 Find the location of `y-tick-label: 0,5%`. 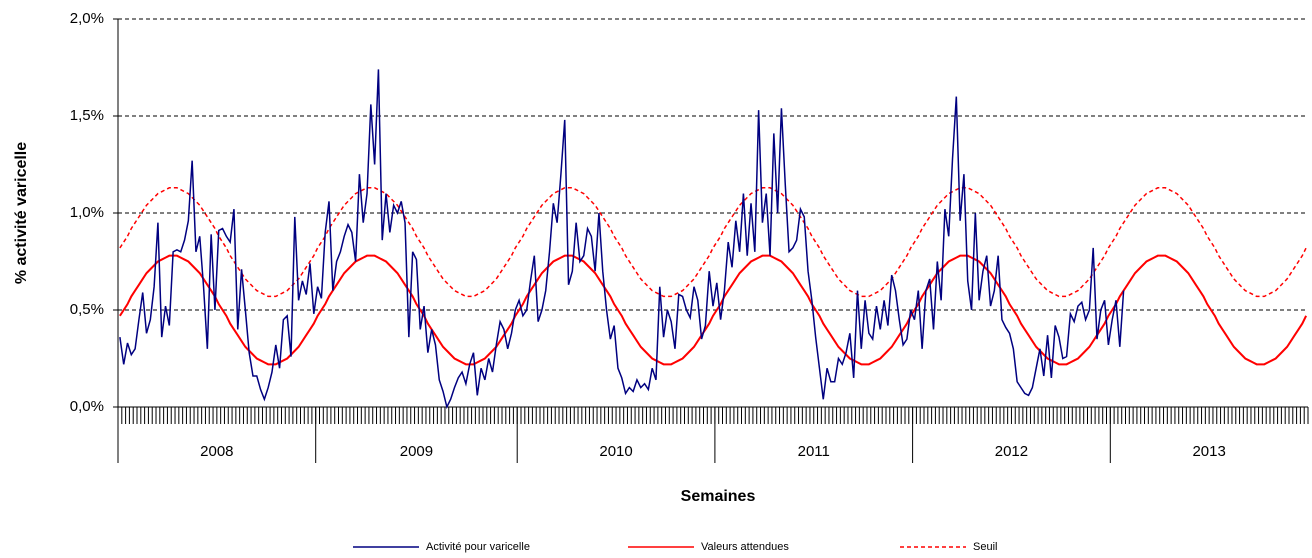

y-tick-label: 0,5% is located at coordinates (87, 309).